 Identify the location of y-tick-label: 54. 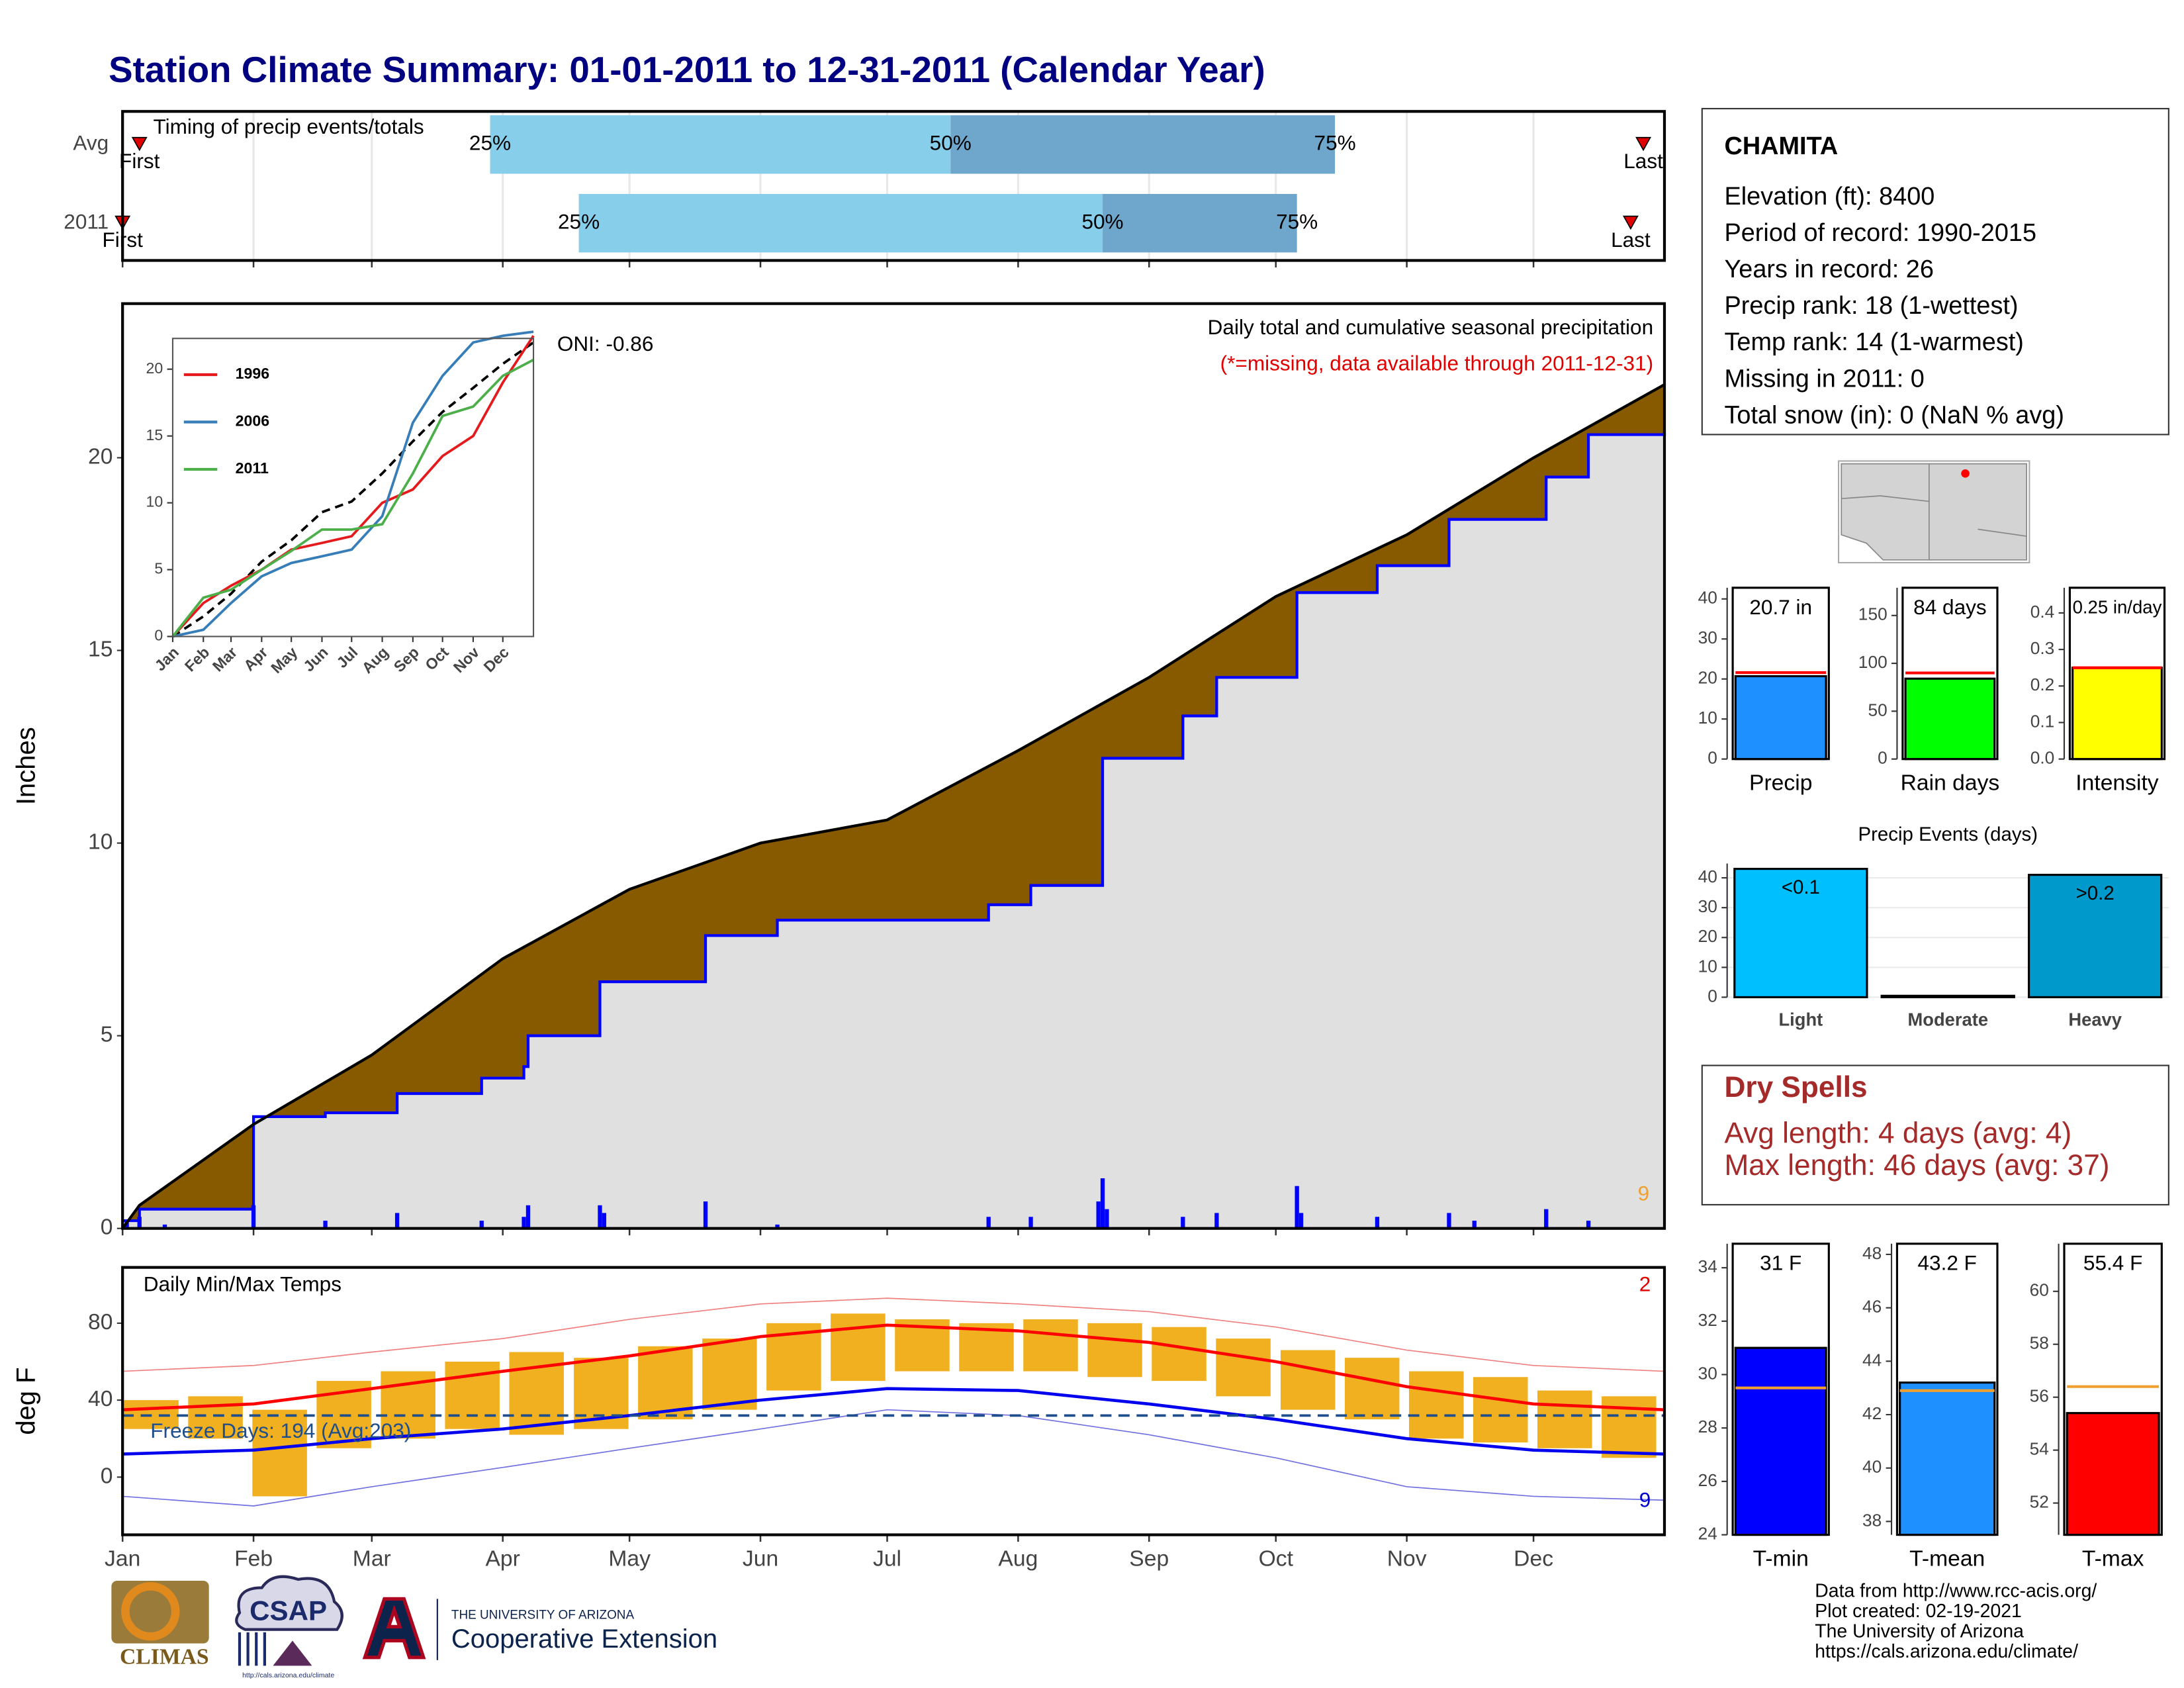
(2039, 1449).